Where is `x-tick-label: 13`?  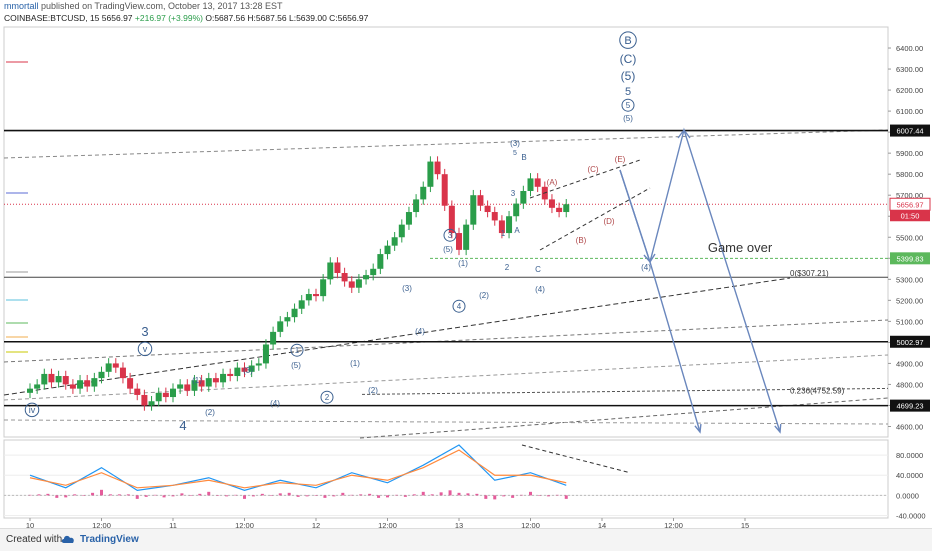
x-tick-label: 13 is located at coordinates (459, 524).